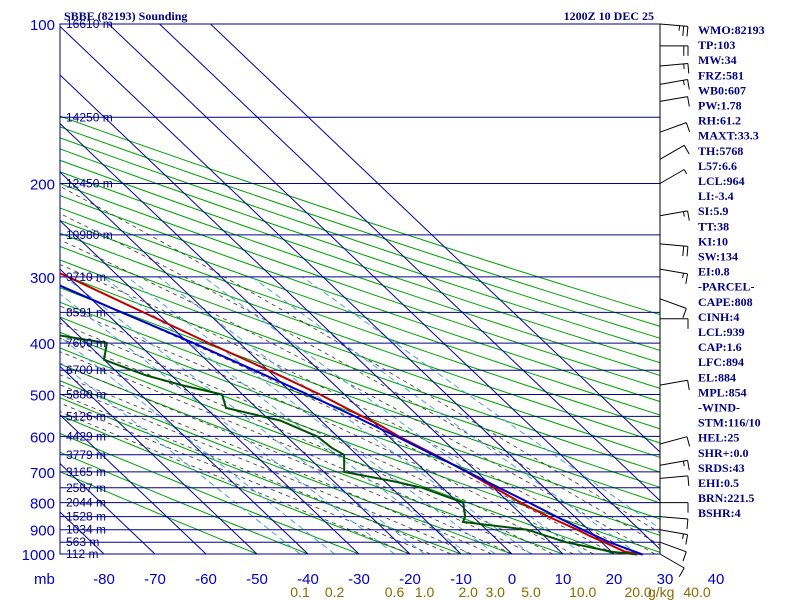  What do you see at coordinates (42, 531) in the screenshot?
I see `pressure-label: 900` at bounding box center [42, 531].